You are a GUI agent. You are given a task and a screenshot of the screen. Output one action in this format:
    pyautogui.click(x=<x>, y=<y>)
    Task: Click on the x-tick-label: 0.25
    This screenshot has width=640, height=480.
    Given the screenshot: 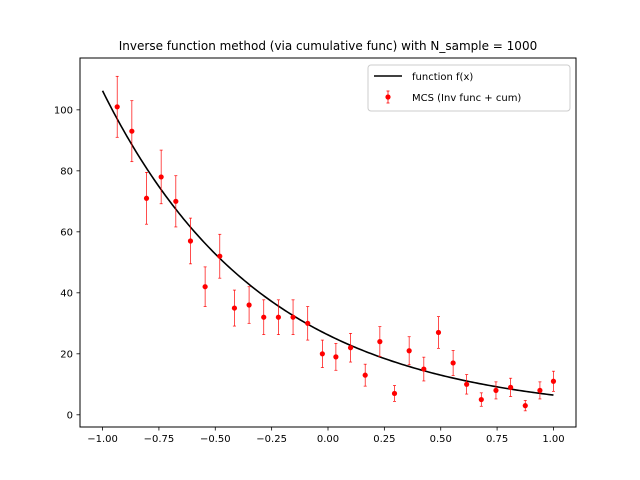 What is the action you would take?
    pyautogui.click(x=384, y=439)
    